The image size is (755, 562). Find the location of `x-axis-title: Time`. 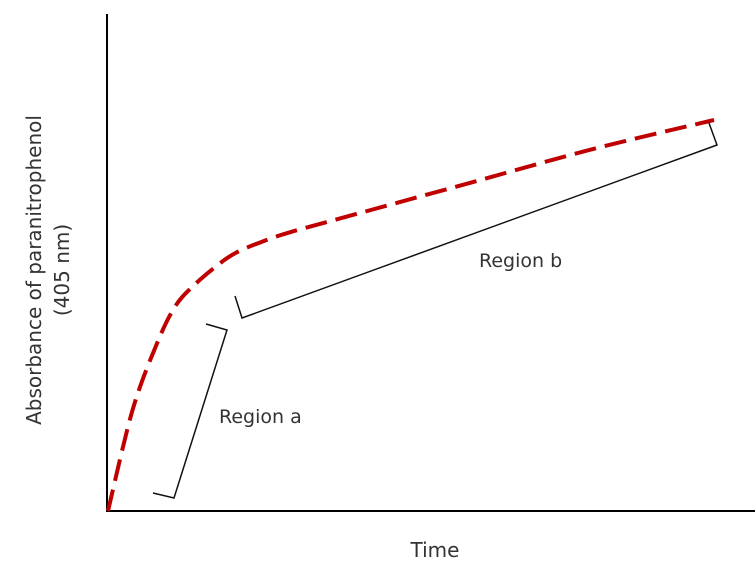

x-axis-title: Time is located at coordinates (435, 550).